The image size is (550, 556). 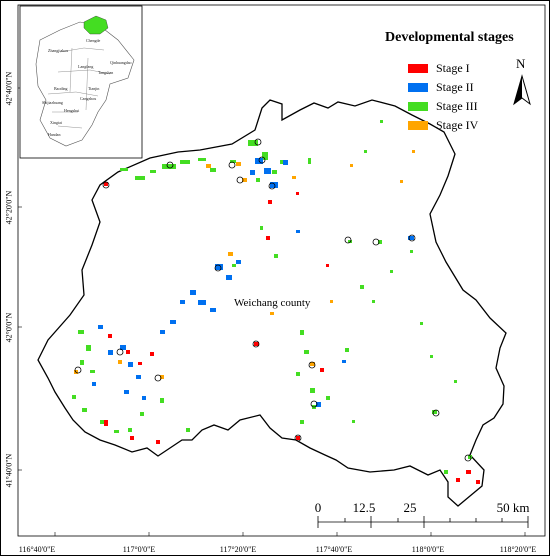 I want to click on legend-item: Stage II, so click(x=441, y=86).